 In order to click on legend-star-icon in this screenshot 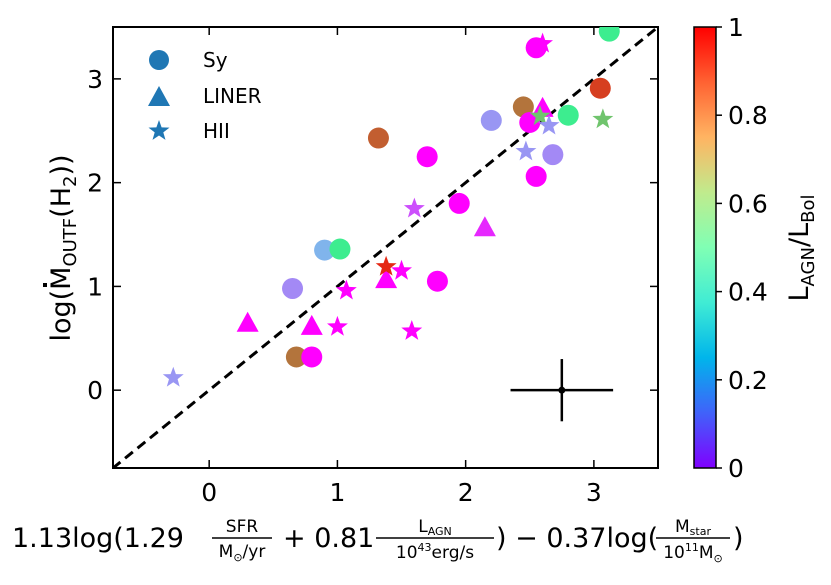, I will do `click(159, 130)`.